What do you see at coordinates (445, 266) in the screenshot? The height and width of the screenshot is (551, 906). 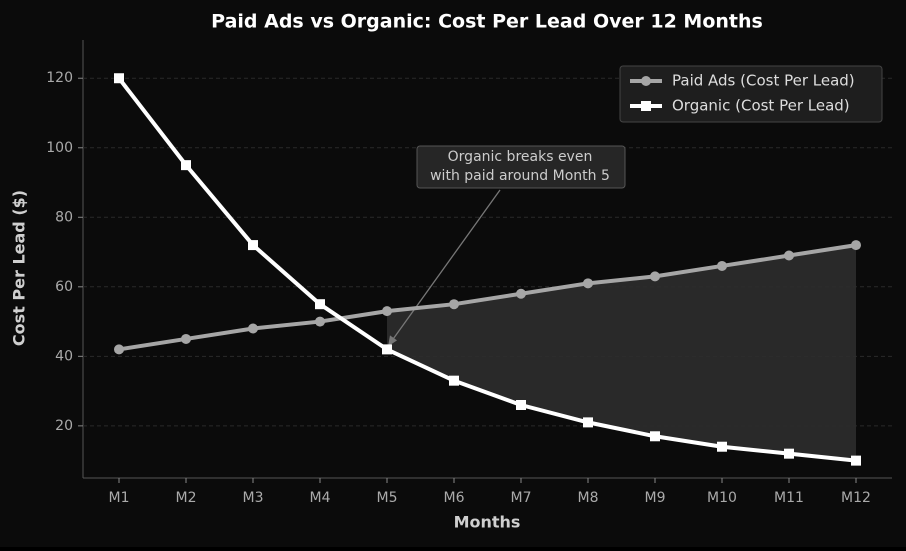 I see `annotation-arrow` at bounding box center [445, 266].